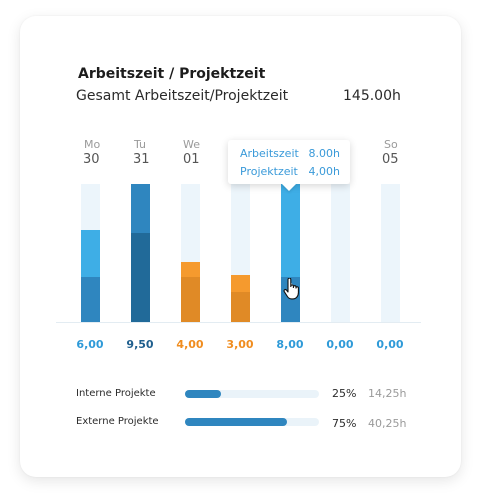 This screenshot has height=500, width=481. Describe the element at coordinates (117, 421) in the screenshot. I see `project-label-extern: Externe Projekte` at that location.